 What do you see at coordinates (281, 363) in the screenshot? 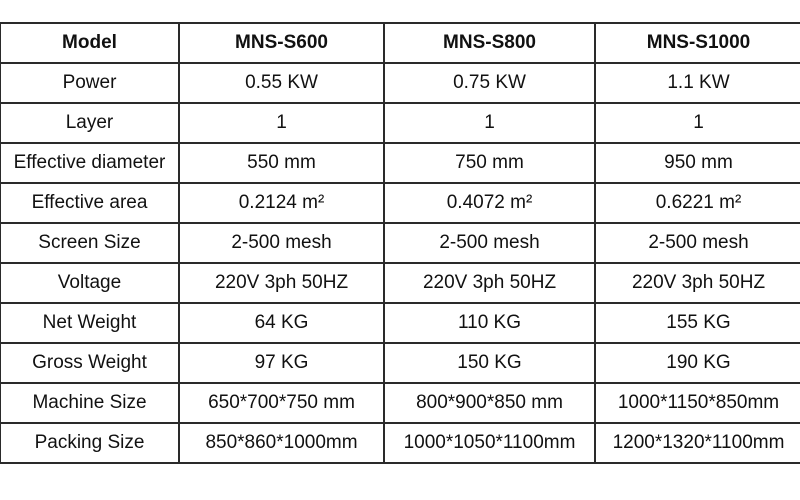
I see `cell: 97 KG` at bounding box center [281, 363].